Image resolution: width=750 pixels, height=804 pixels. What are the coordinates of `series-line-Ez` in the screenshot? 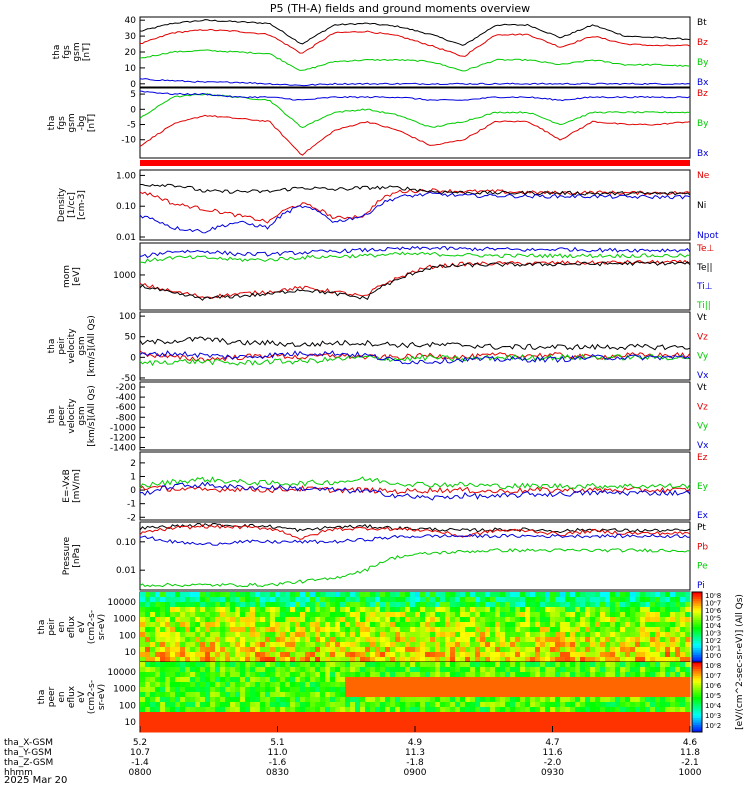 It's located at (415, 490).